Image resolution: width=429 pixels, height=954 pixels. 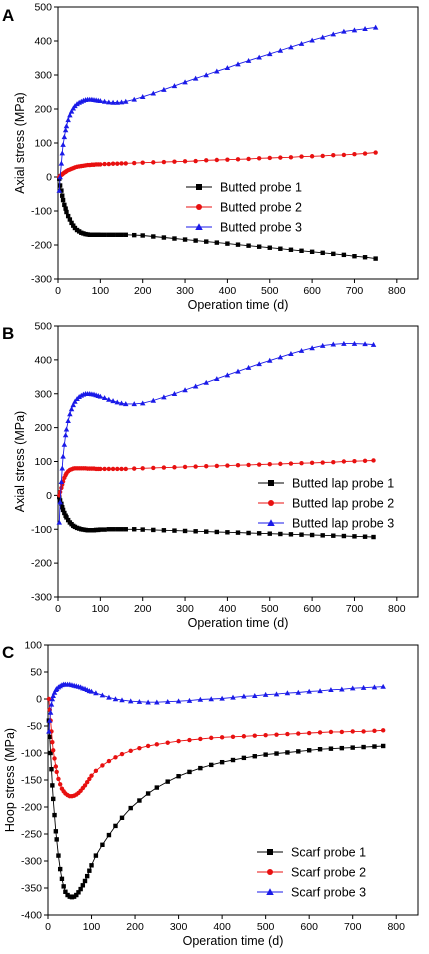 I want to click on x-tick-label: 400, so click(x=228, y=291).